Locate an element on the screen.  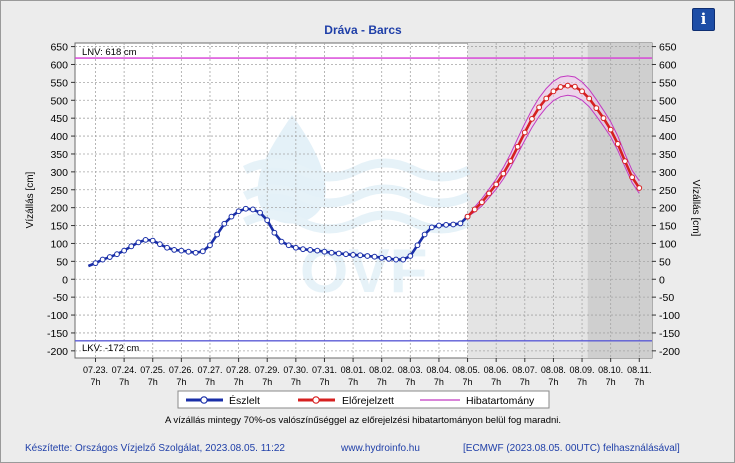
y-tick-label-right: 400 is located at coordinates (668, 137).